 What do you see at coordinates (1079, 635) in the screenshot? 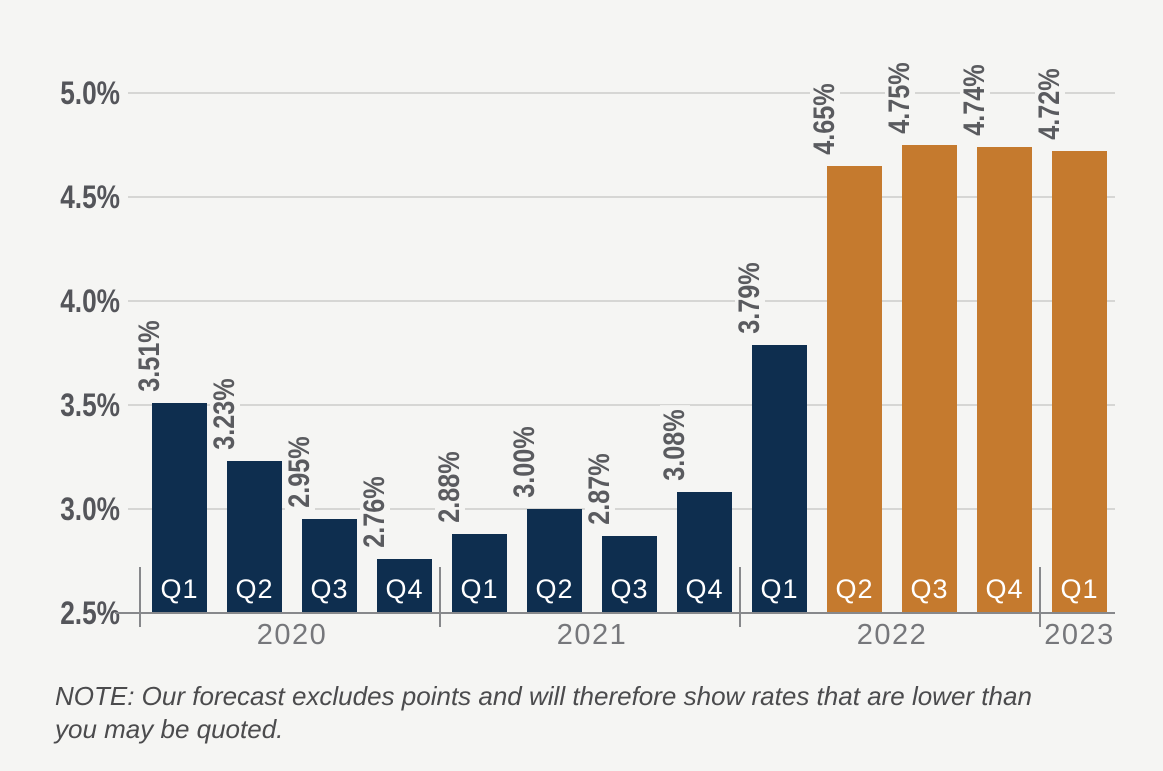
I see `year-label-2023: 2023` at bounding box center [1079, 635].